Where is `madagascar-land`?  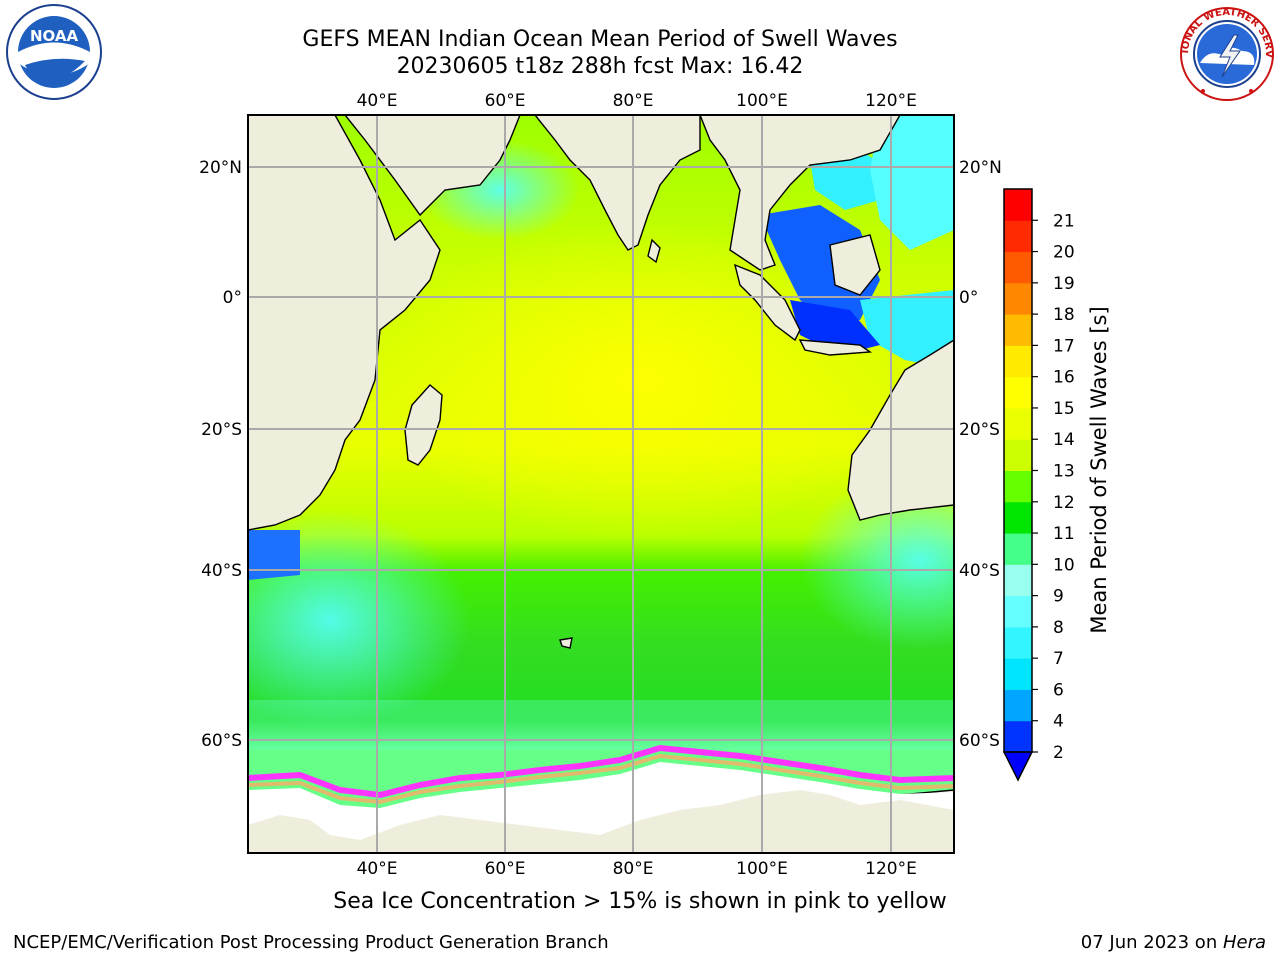 madagascar-land is located at coordinates (423, 425).